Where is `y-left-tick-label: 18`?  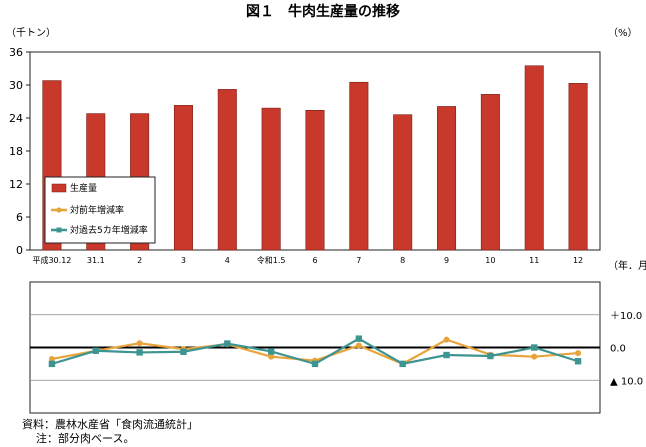 y-left-tick-label: 18 is located at coordinates (16, 151).